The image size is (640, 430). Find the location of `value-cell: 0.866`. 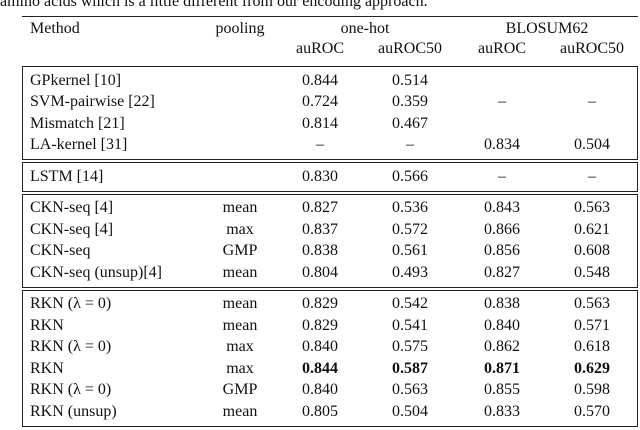

value-cell: 0.866 is located at coordinates (502, 229).